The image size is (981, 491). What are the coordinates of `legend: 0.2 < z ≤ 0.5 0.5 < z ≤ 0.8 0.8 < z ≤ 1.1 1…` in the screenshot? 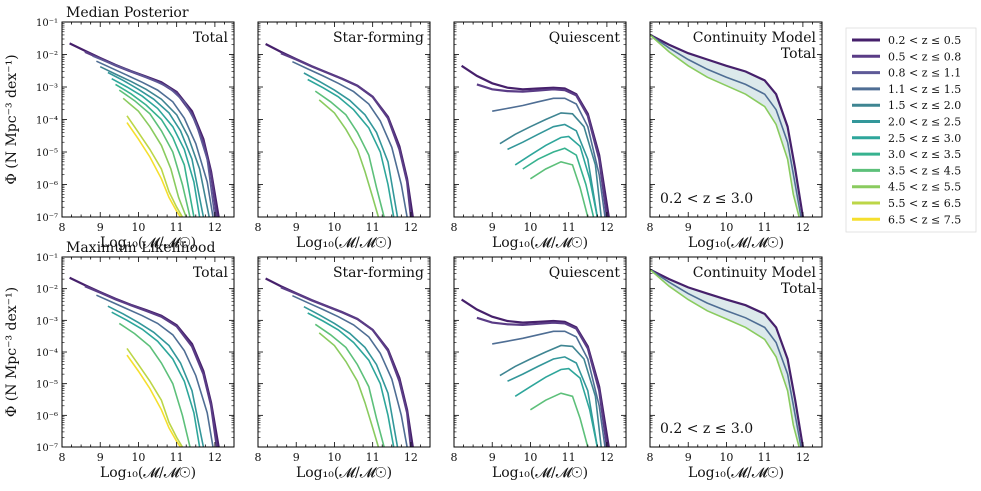 It's located at (911, 130).